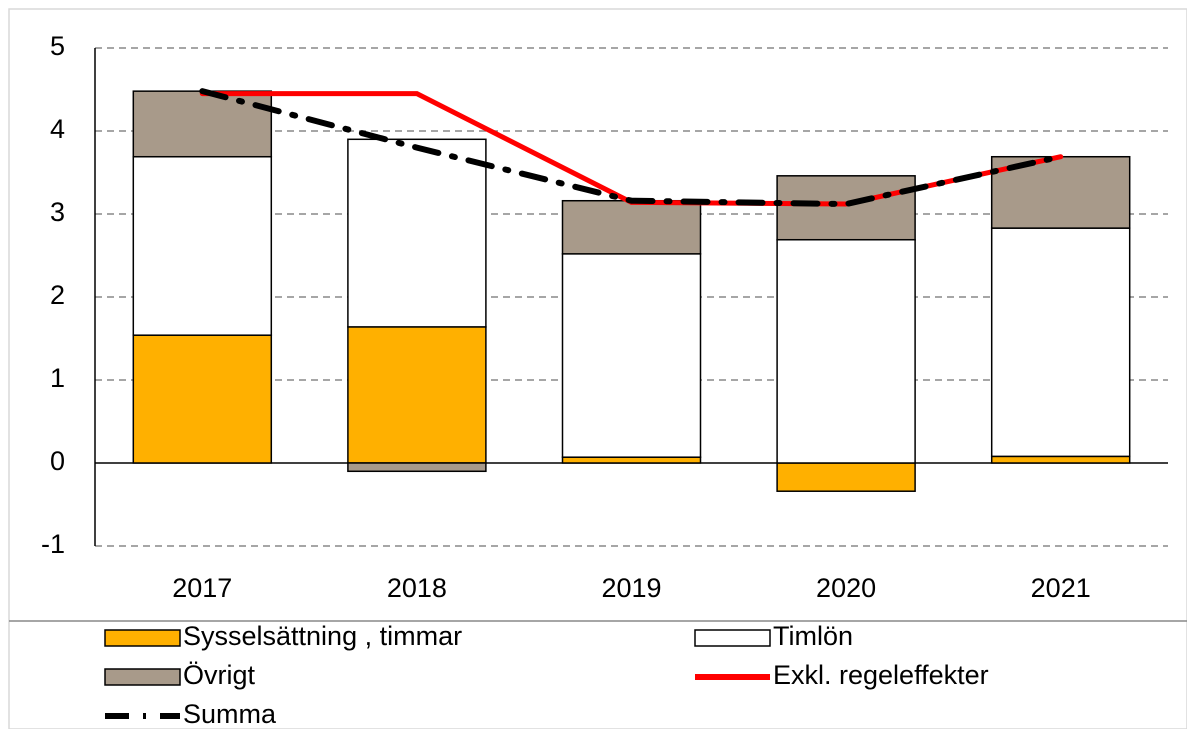 The height and width of the screenshot is (729, 1187). Describe the element at coordinates (57, 461) in the screenshot. I see `y-tick-label: 0` at that location.